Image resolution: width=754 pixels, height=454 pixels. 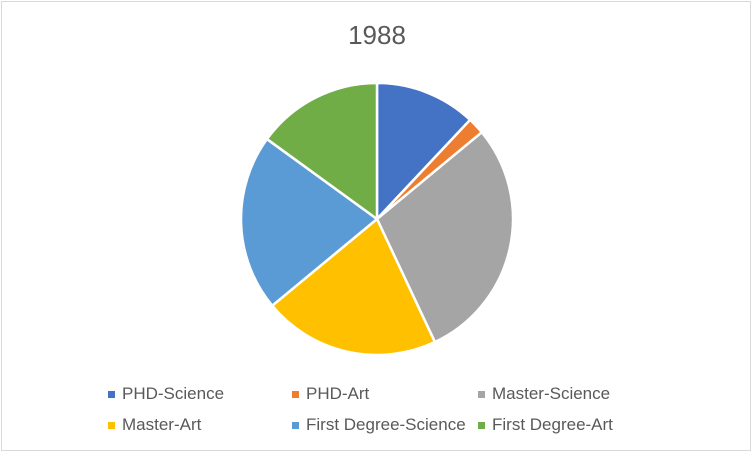 I want to click on legend-item-phd-science: PHD-Science, so click(x=166, y=394).